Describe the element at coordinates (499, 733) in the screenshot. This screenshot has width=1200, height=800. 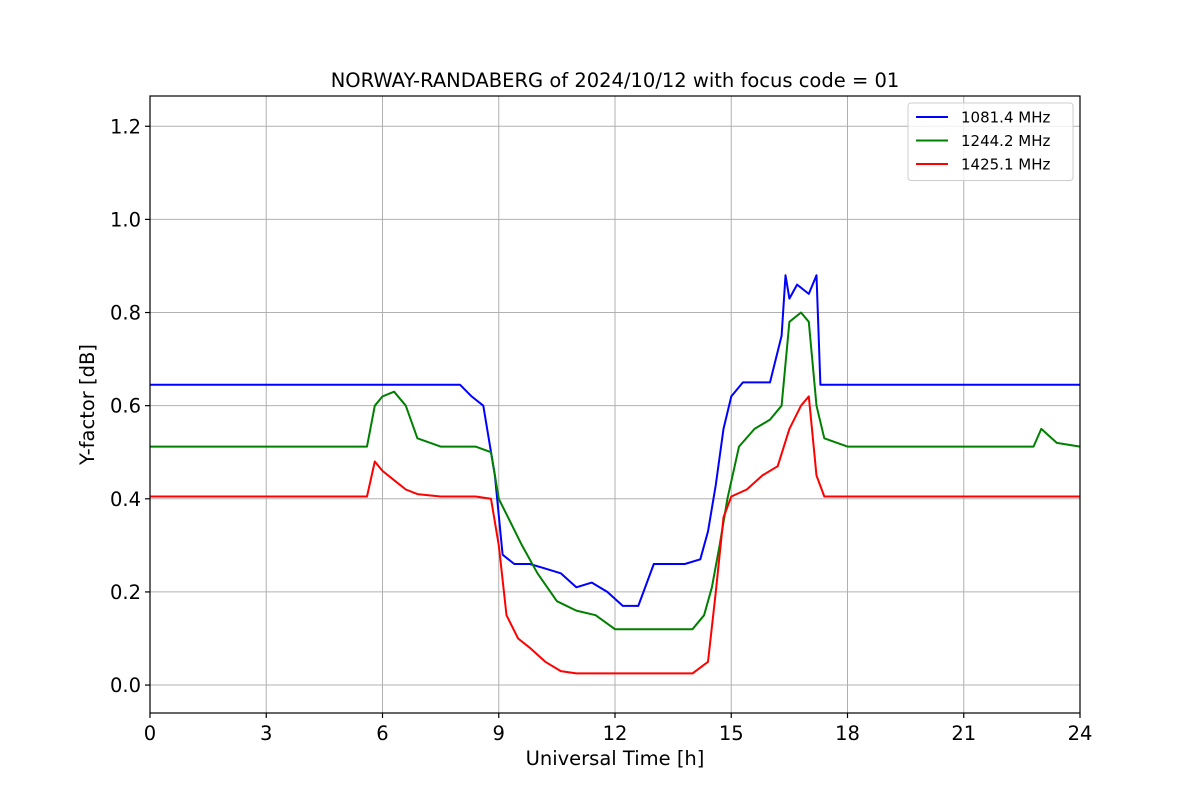
I see `x-tick-label: 9` at that location.